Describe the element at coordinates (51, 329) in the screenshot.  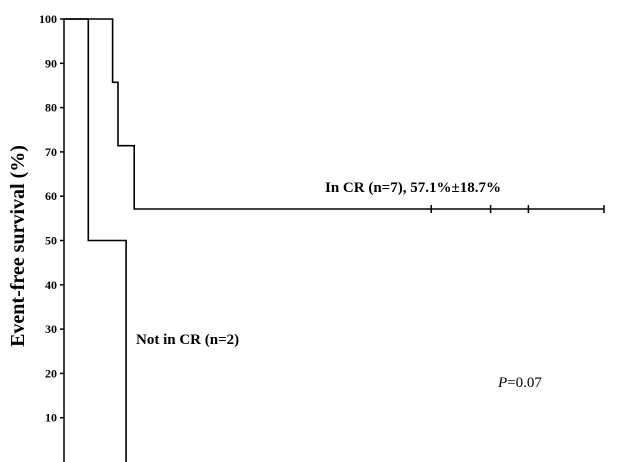
I see `y-tick-label: 30` at that location.